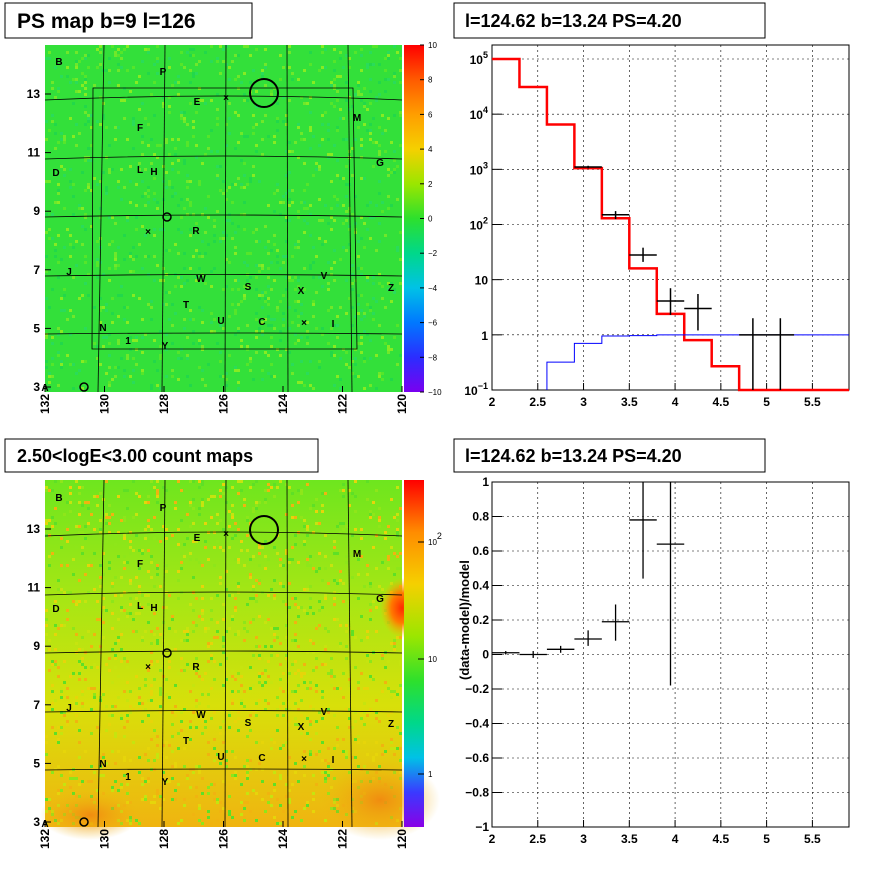 The height and width of the screenshot is (872, 896). Describe the element at coordinates (36, 705) in the screenshot. I see `map-y-tick-label: 7` at that location.